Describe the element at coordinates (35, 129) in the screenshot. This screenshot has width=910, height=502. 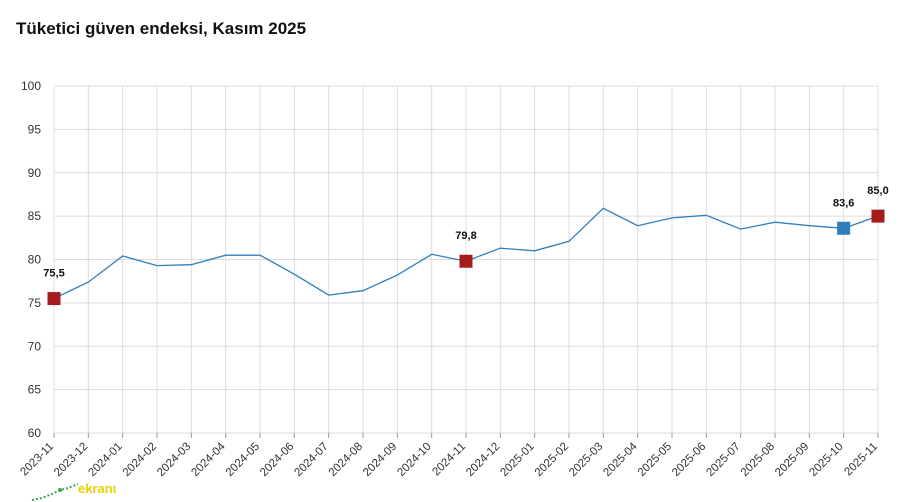
I see `y-tick-label: 95` at that location.